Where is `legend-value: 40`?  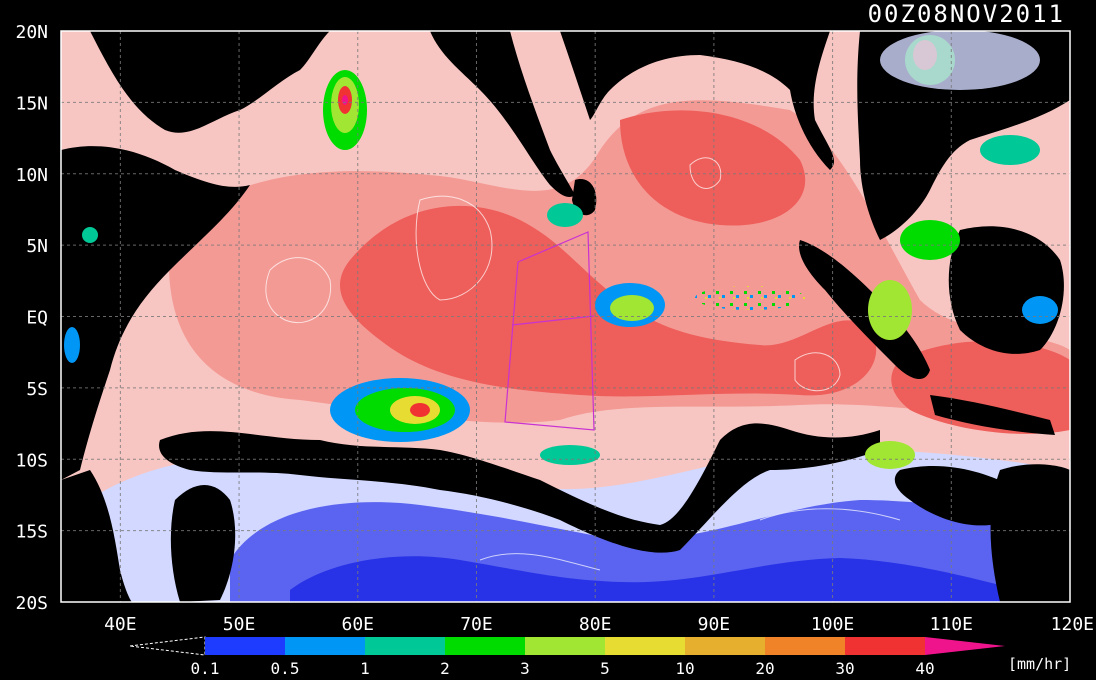 legend-value: 40 is located at coordinates (924, 668).